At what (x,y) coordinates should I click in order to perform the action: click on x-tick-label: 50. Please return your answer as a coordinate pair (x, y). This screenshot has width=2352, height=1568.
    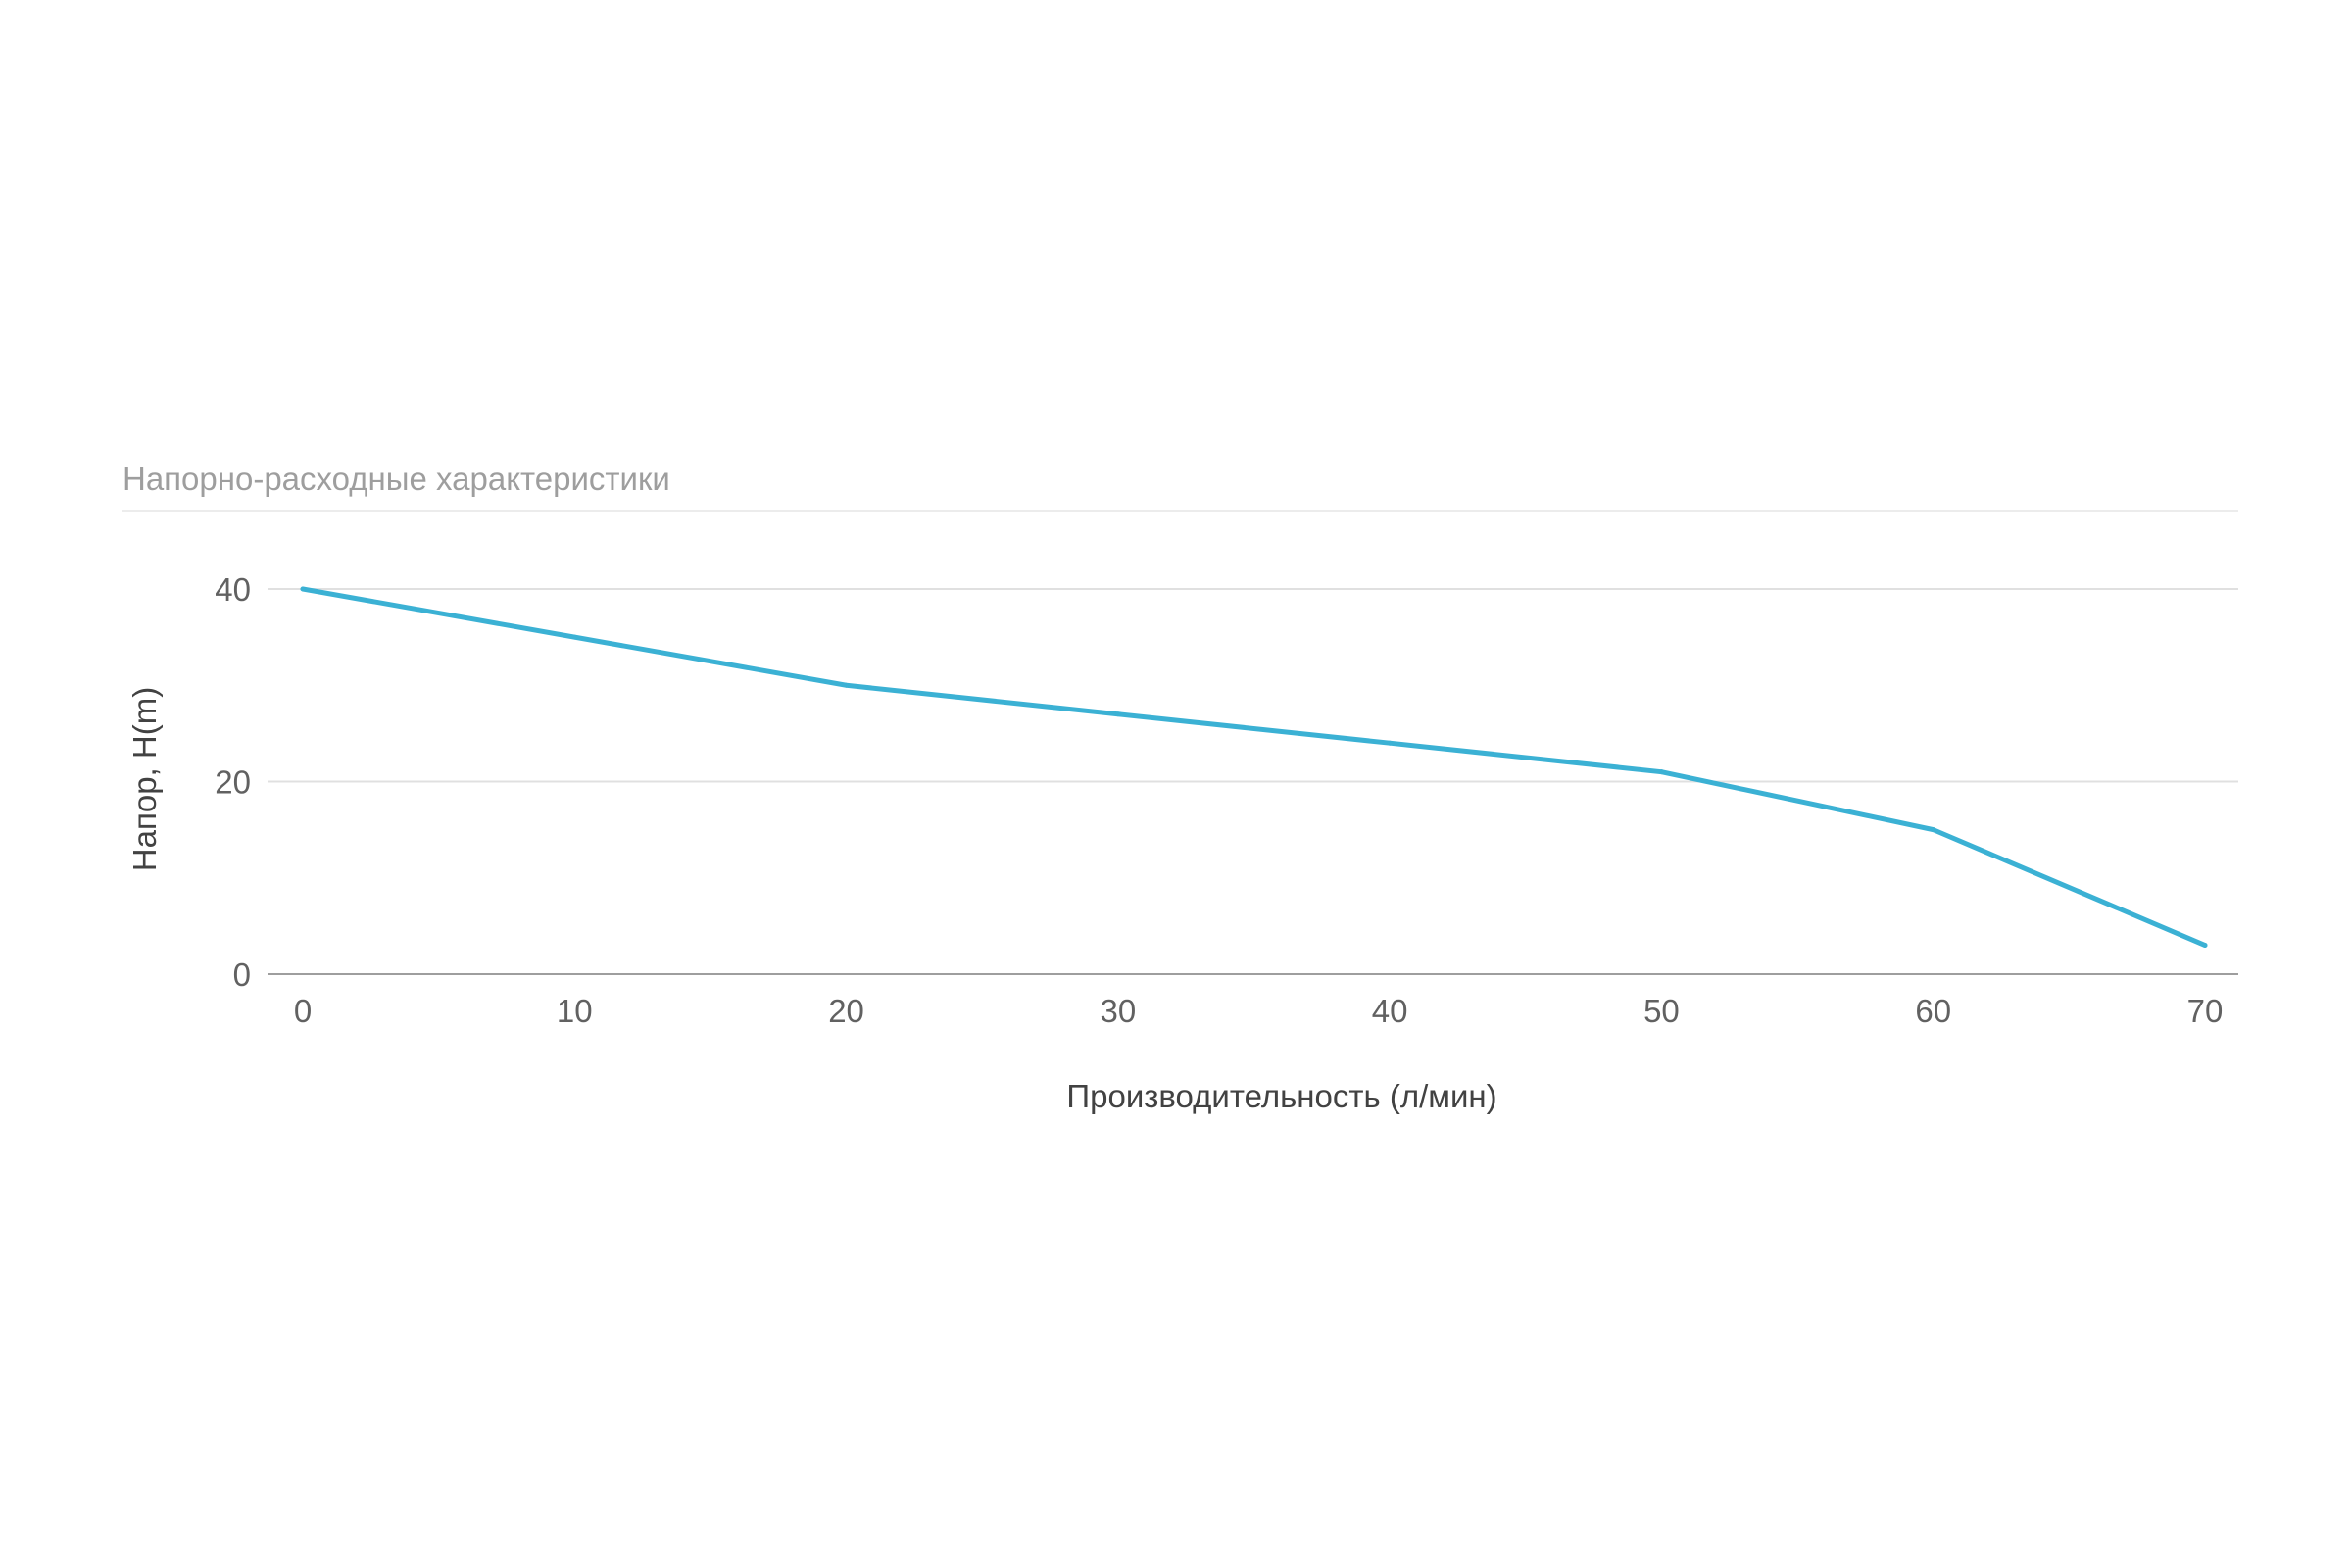
    Looking at the image, I should click on (1661, 1011).